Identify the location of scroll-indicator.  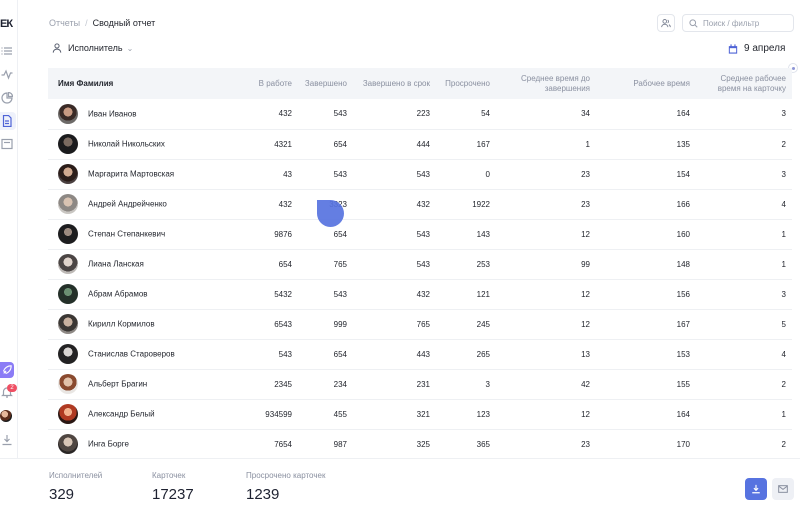
(793, 68).